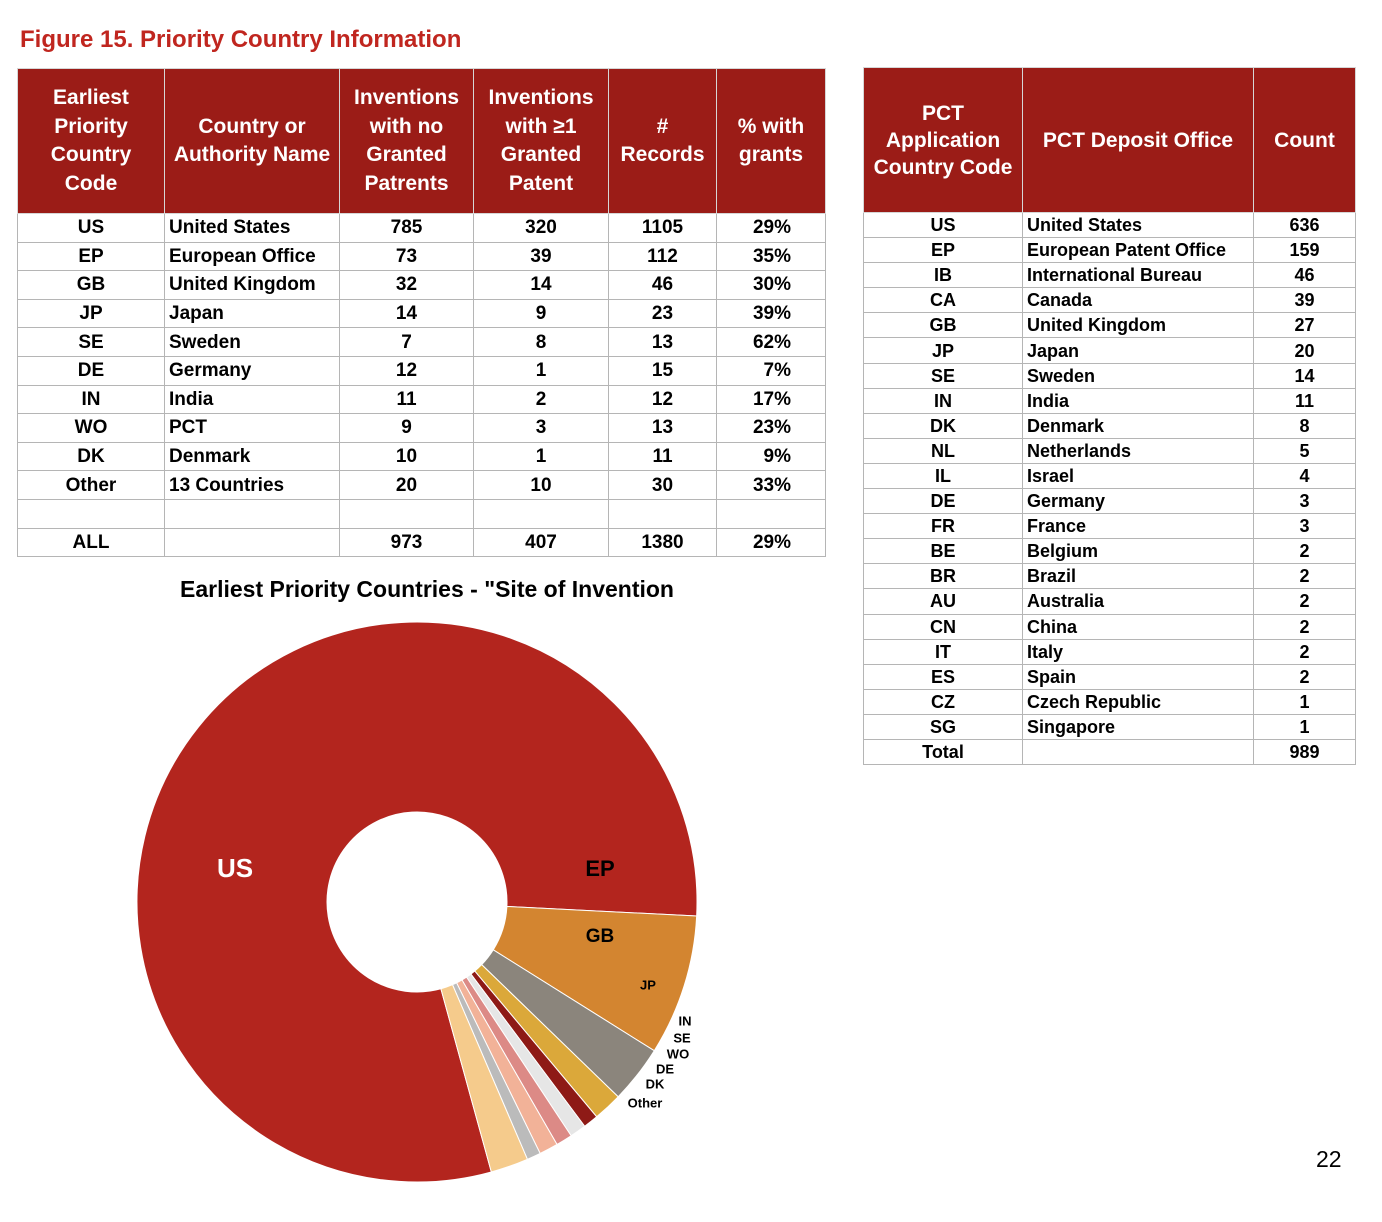 This screenshot has width=1382, height=1222. Describe the element at coordinates (1138, 726) in the screenshot. I see `table-cell: Singapore` at that location.